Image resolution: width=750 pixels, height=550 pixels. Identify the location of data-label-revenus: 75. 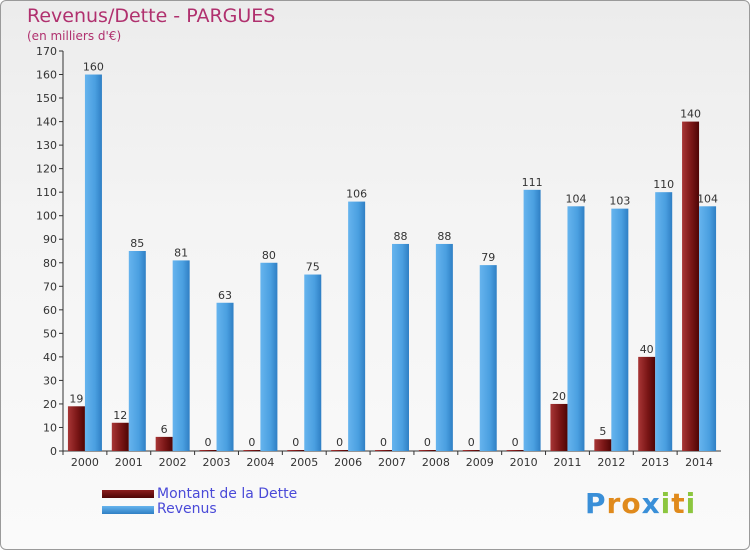
(313, 267).